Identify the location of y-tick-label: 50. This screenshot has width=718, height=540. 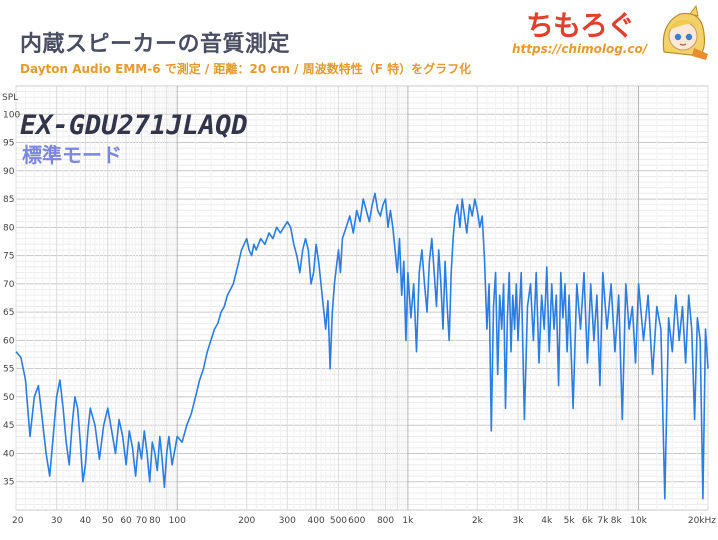
(9, 398).